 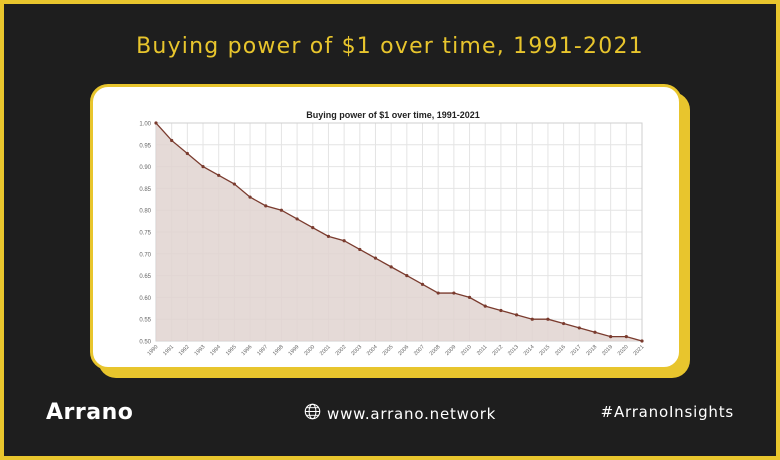 What do you see at coordinates (294, 350) in the screenshot?
I see `x-tick-label: 1999` at bounding box center [294, 350].